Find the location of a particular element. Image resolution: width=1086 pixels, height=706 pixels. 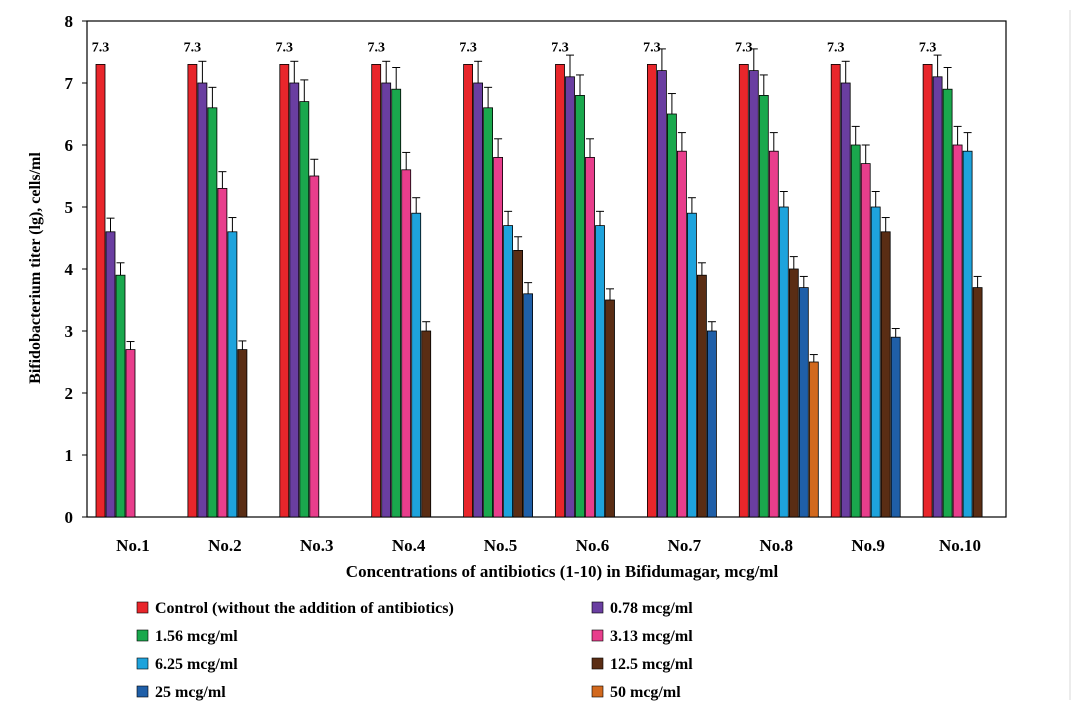

x-tick-label: No.5 is located at coordinates (501, 545).